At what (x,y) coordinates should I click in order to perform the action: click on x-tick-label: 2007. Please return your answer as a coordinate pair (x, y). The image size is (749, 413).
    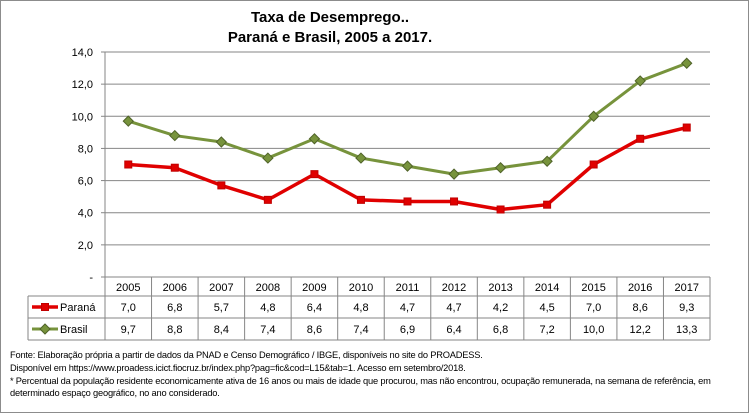
    Looking at the image, I should click on (221, 288).